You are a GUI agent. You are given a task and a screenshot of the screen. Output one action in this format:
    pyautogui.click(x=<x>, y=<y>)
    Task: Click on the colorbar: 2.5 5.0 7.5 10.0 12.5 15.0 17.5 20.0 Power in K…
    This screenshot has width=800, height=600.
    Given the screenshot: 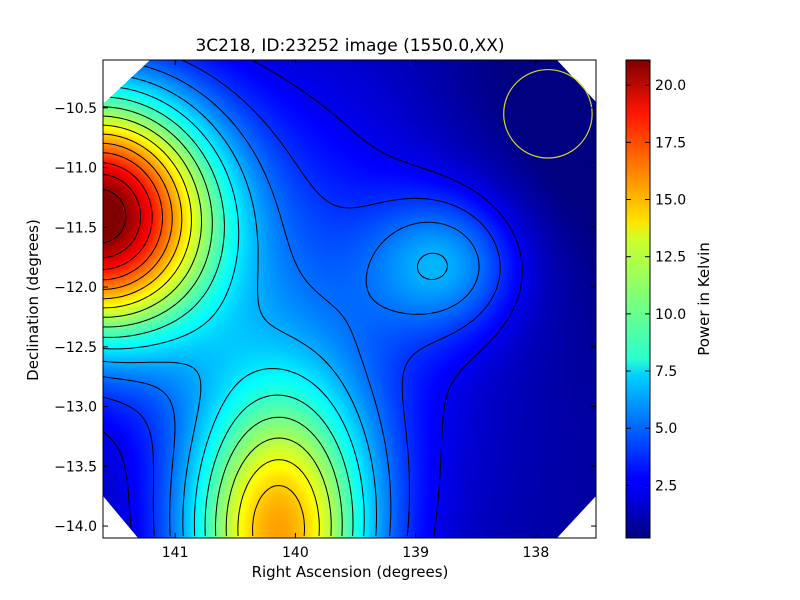 What is the action you would take?
    pyautogui.click(x=669, y=299)
    